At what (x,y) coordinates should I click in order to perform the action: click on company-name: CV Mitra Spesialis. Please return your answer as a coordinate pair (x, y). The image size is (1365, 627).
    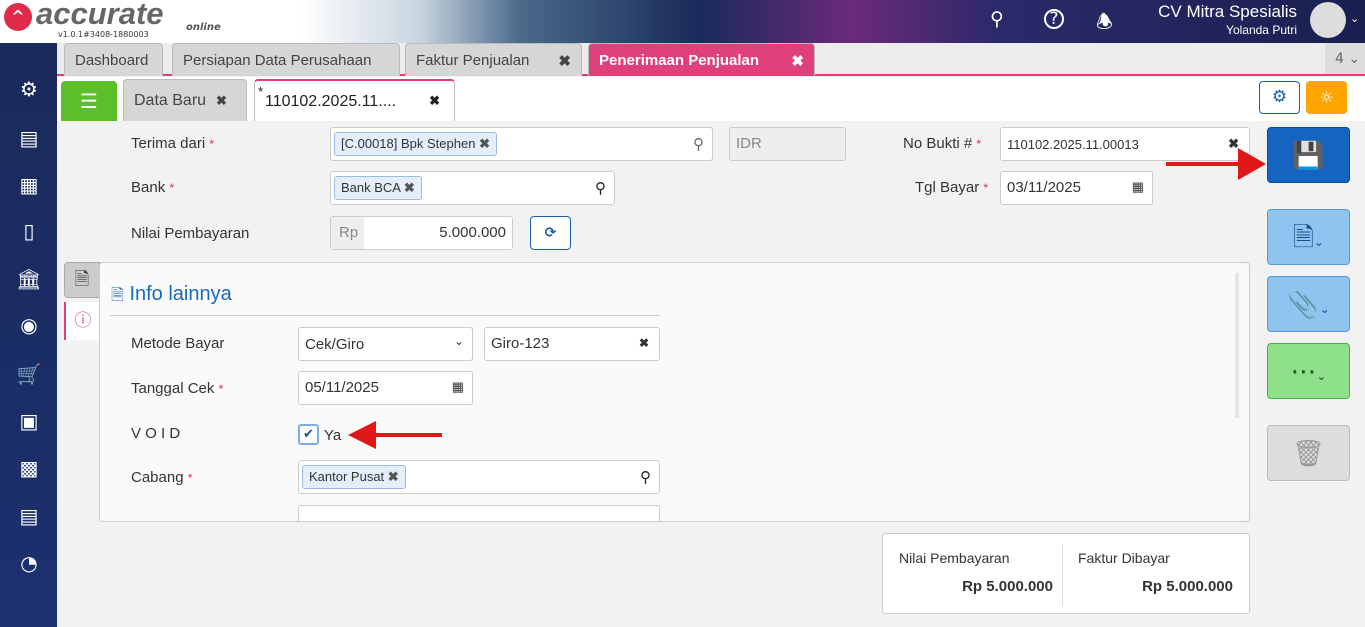
    Looking at the image, I should click on (1227, 11).